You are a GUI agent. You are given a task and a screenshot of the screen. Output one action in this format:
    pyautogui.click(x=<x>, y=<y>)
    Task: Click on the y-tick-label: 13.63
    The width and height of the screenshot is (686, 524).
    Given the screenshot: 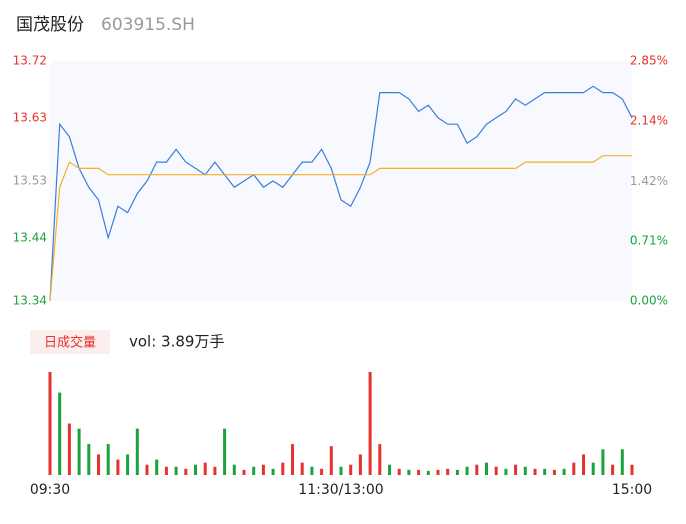 What is the action you would take?
    pyautogui.click(x=30, y=117)
    